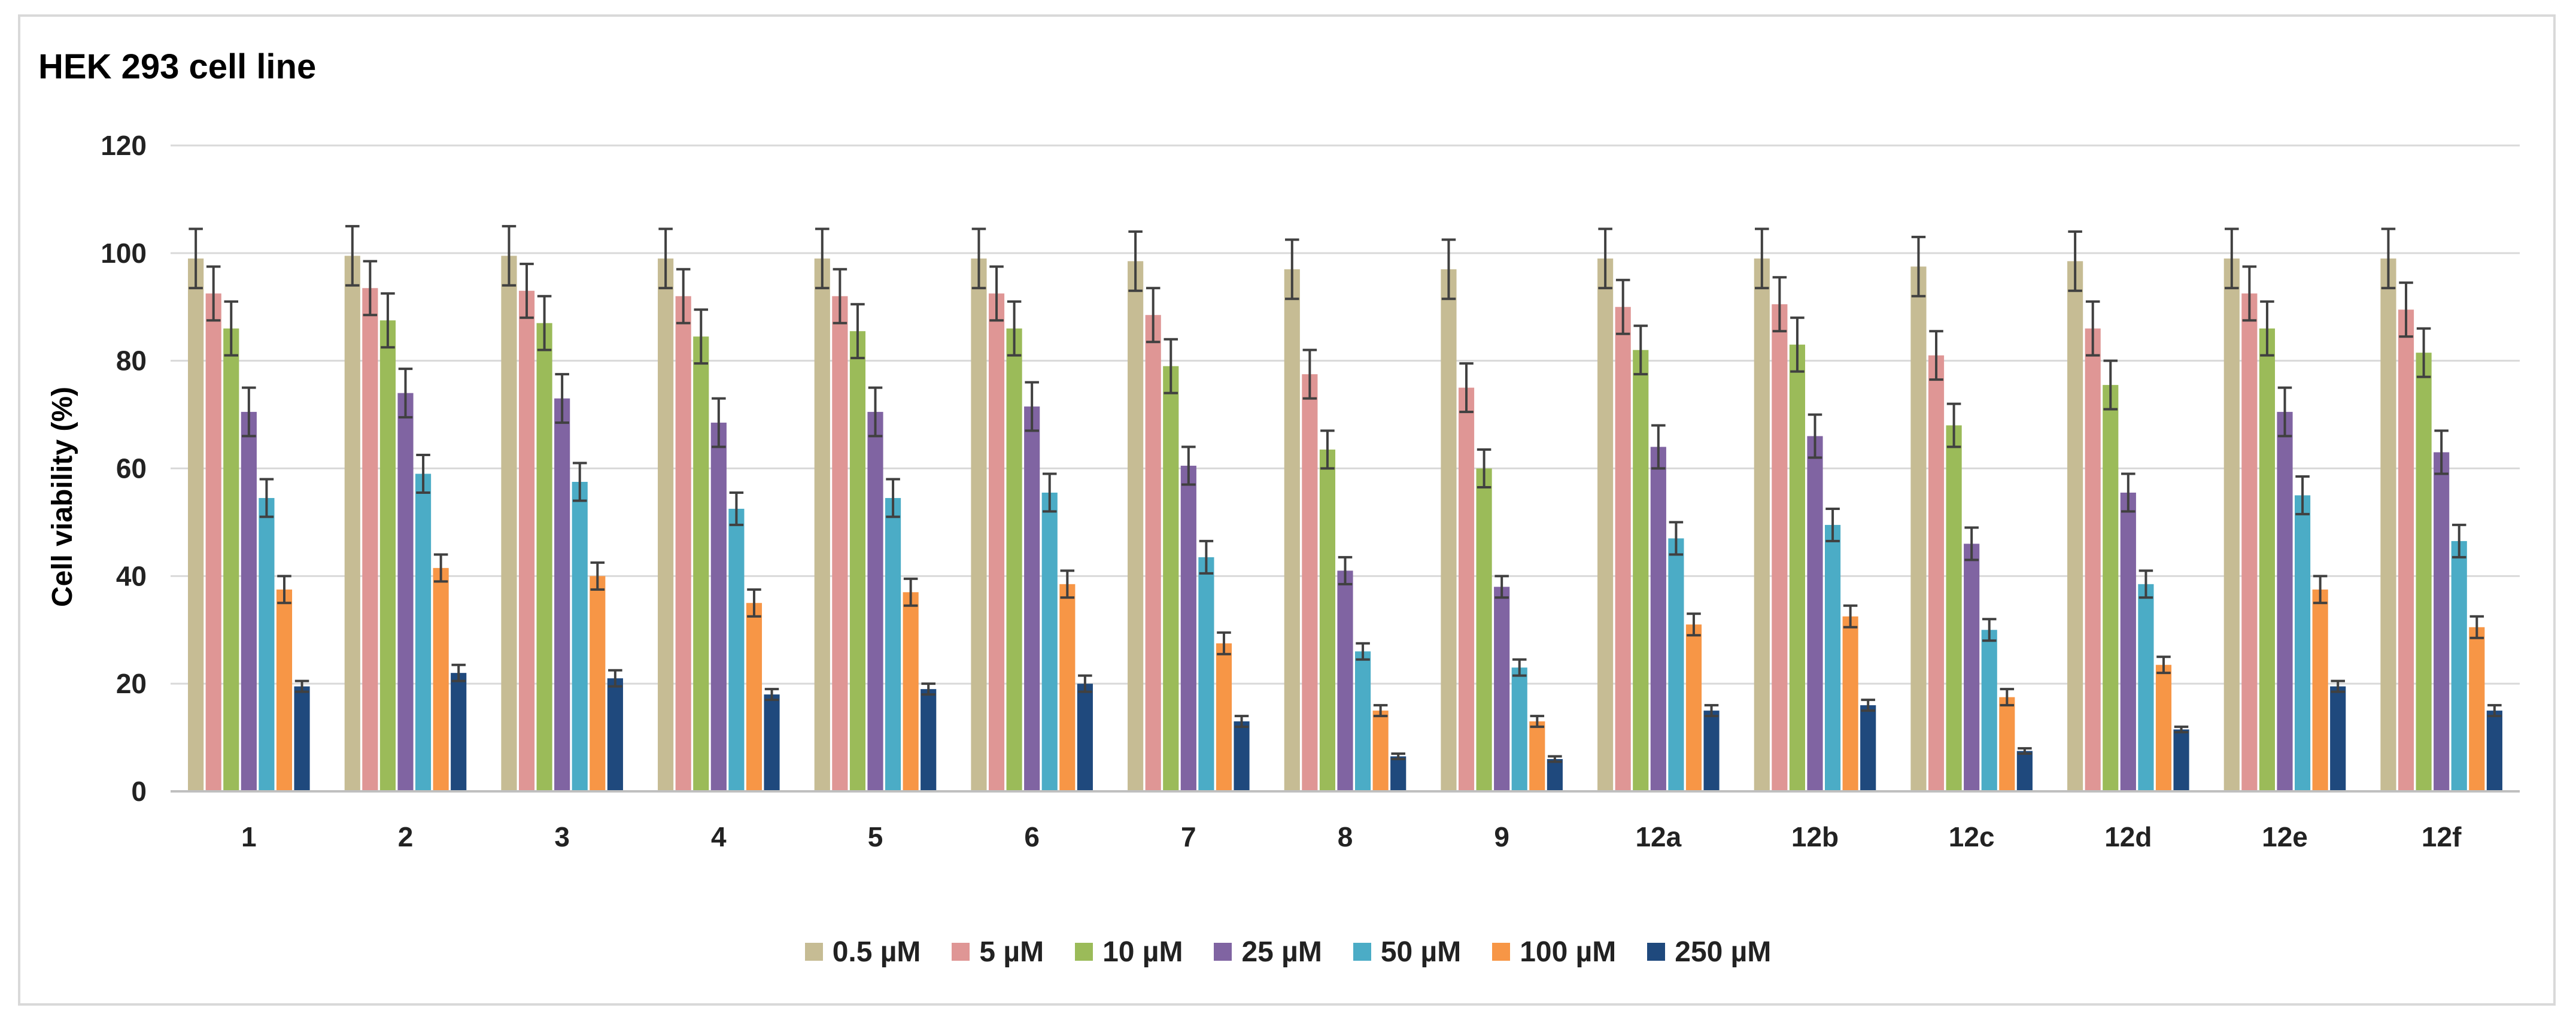 Image resolution: width=2576 pixels, height=1026 pixels. What do you see at coordinates (1345, 836) in the screenshot?
I see `x-tick-label: 8` at bounding box center [1345, 836].